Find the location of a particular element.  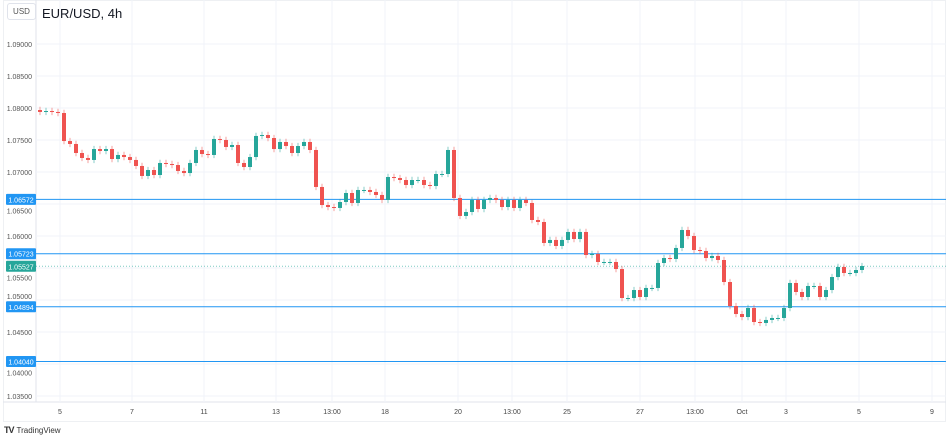

time-tick-label: 9 is located at coordinates (932, 412).